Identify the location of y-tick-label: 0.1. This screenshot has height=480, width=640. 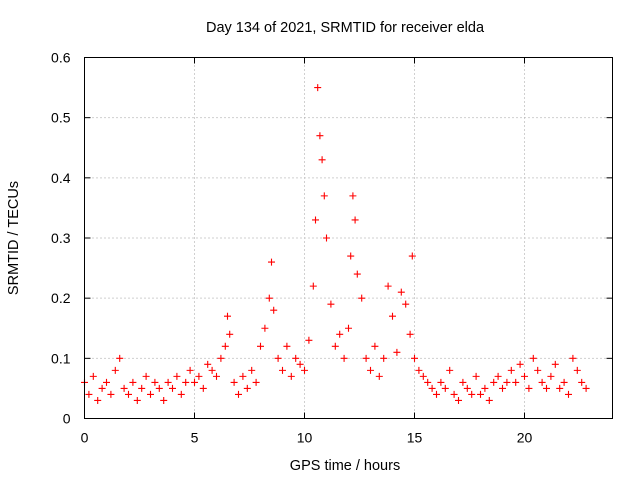
(61, 358).